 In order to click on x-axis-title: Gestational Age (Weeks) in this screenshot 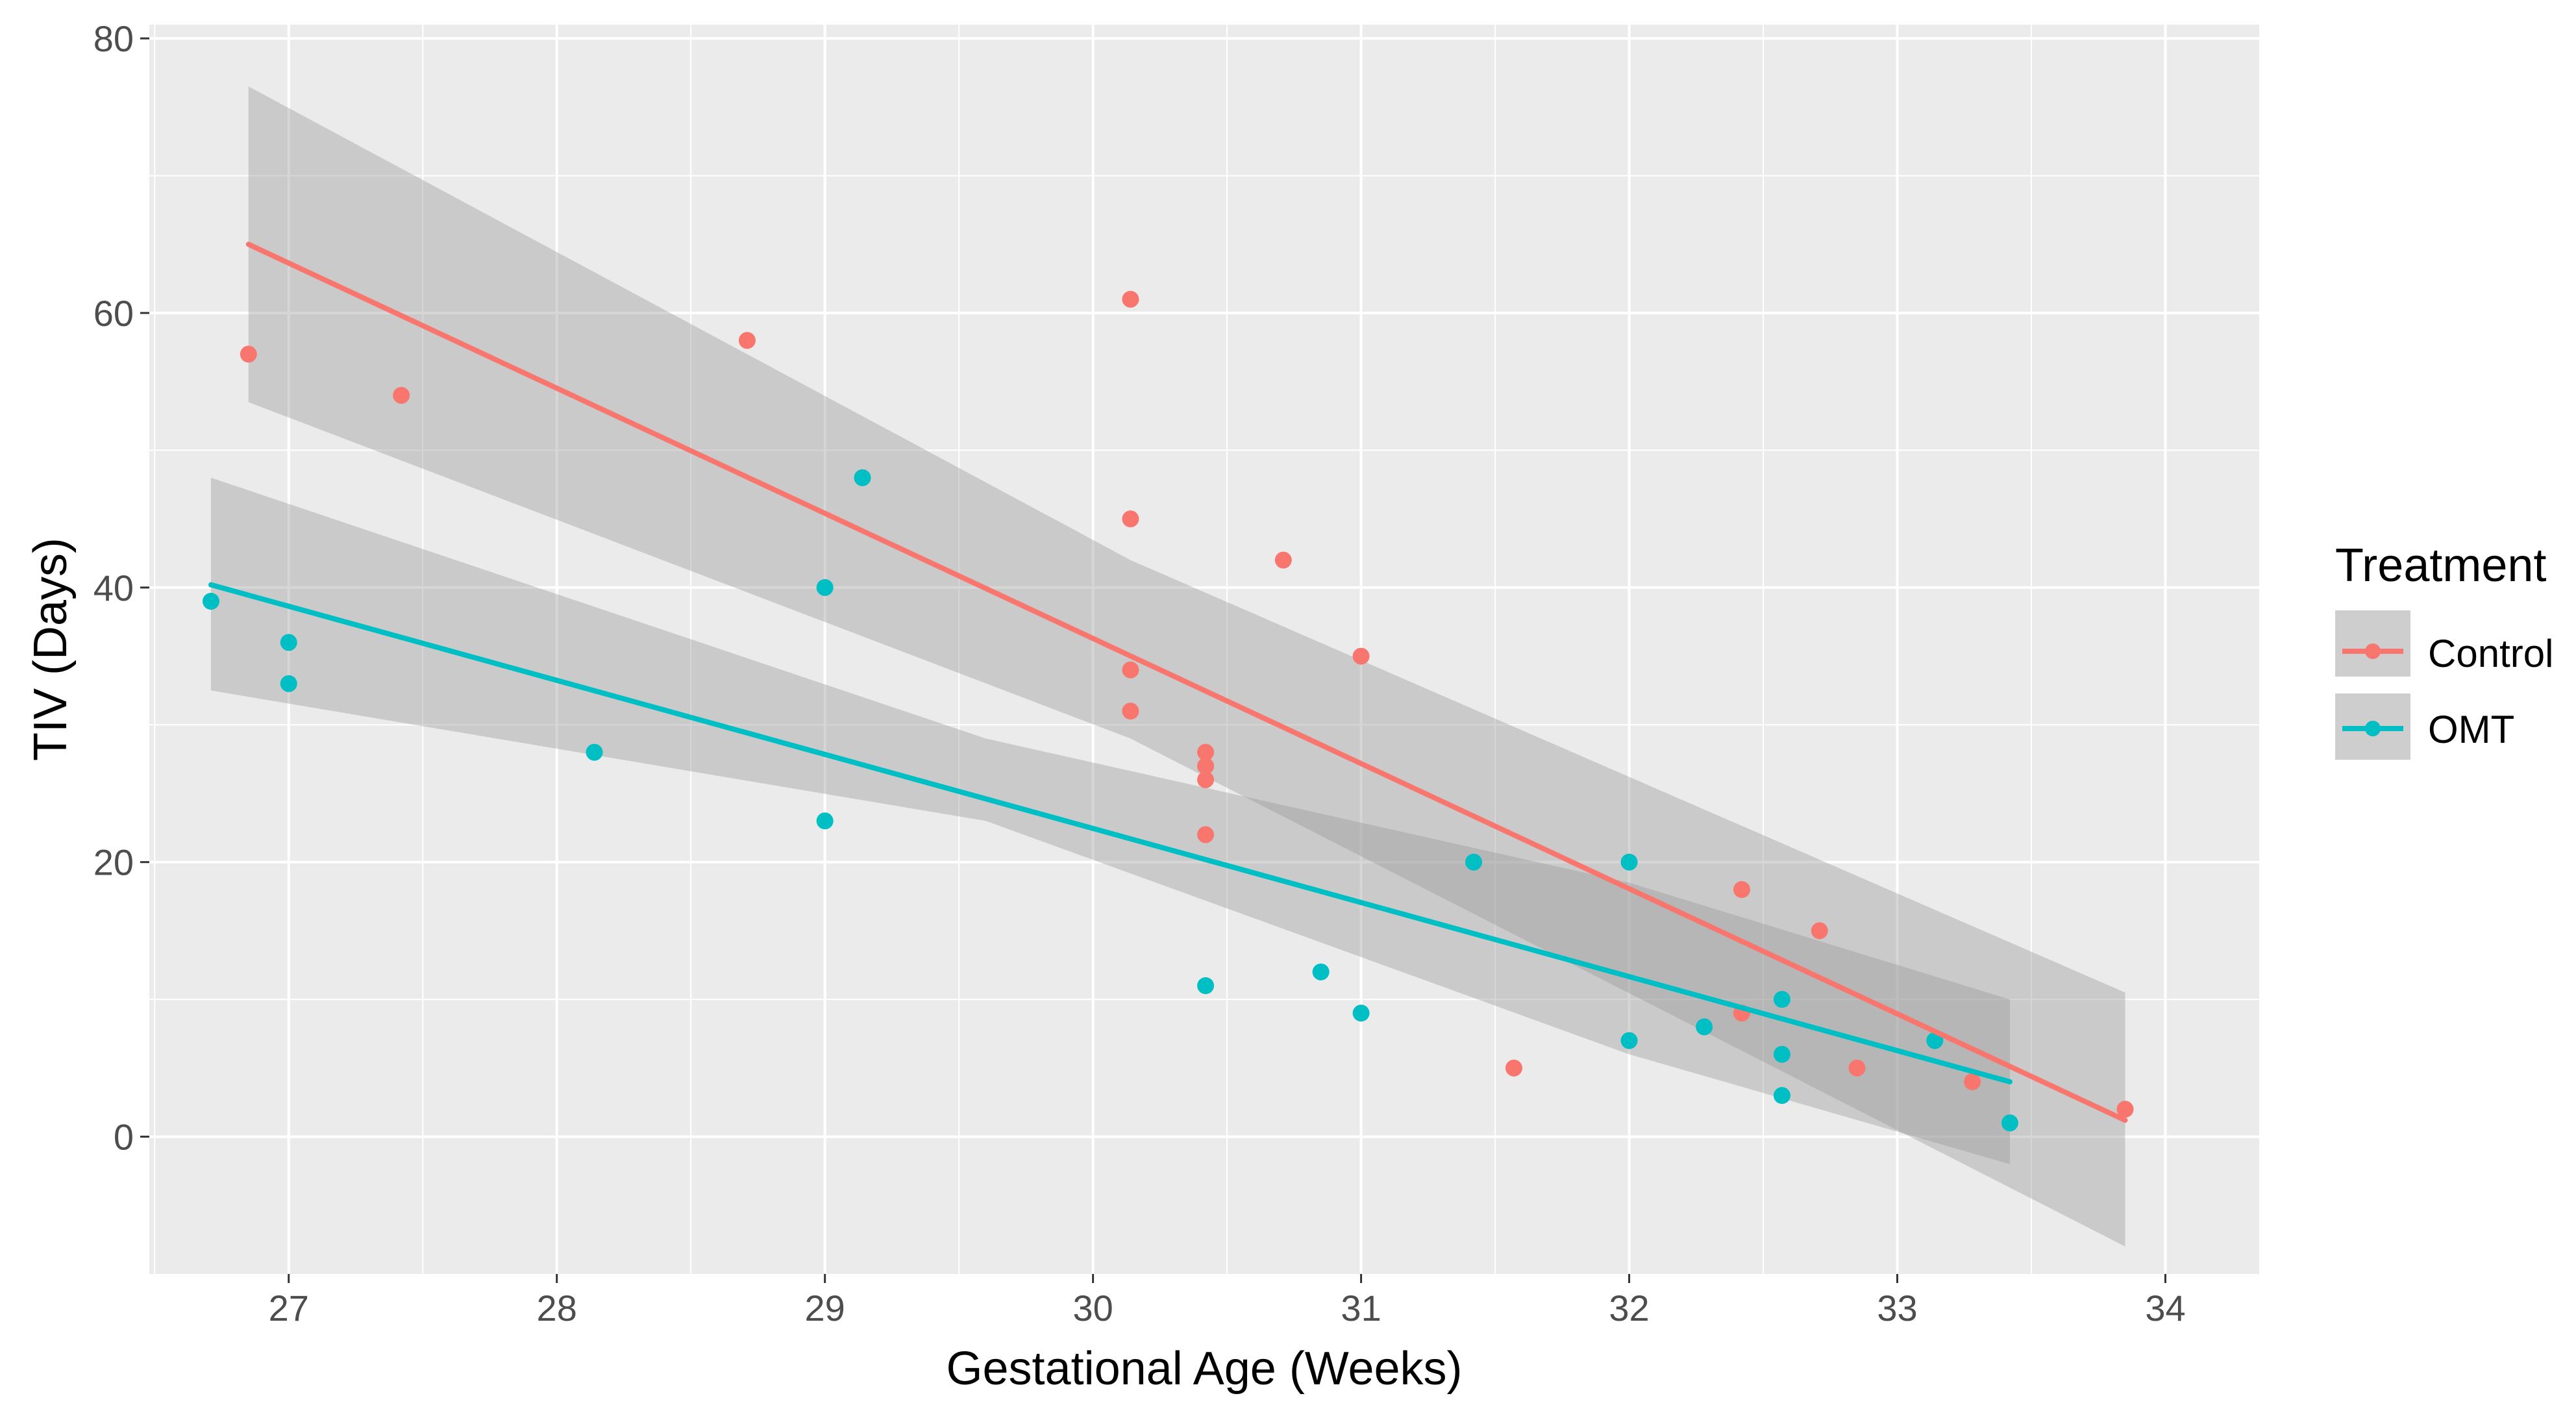, I will do `click(1204, 1369)`.